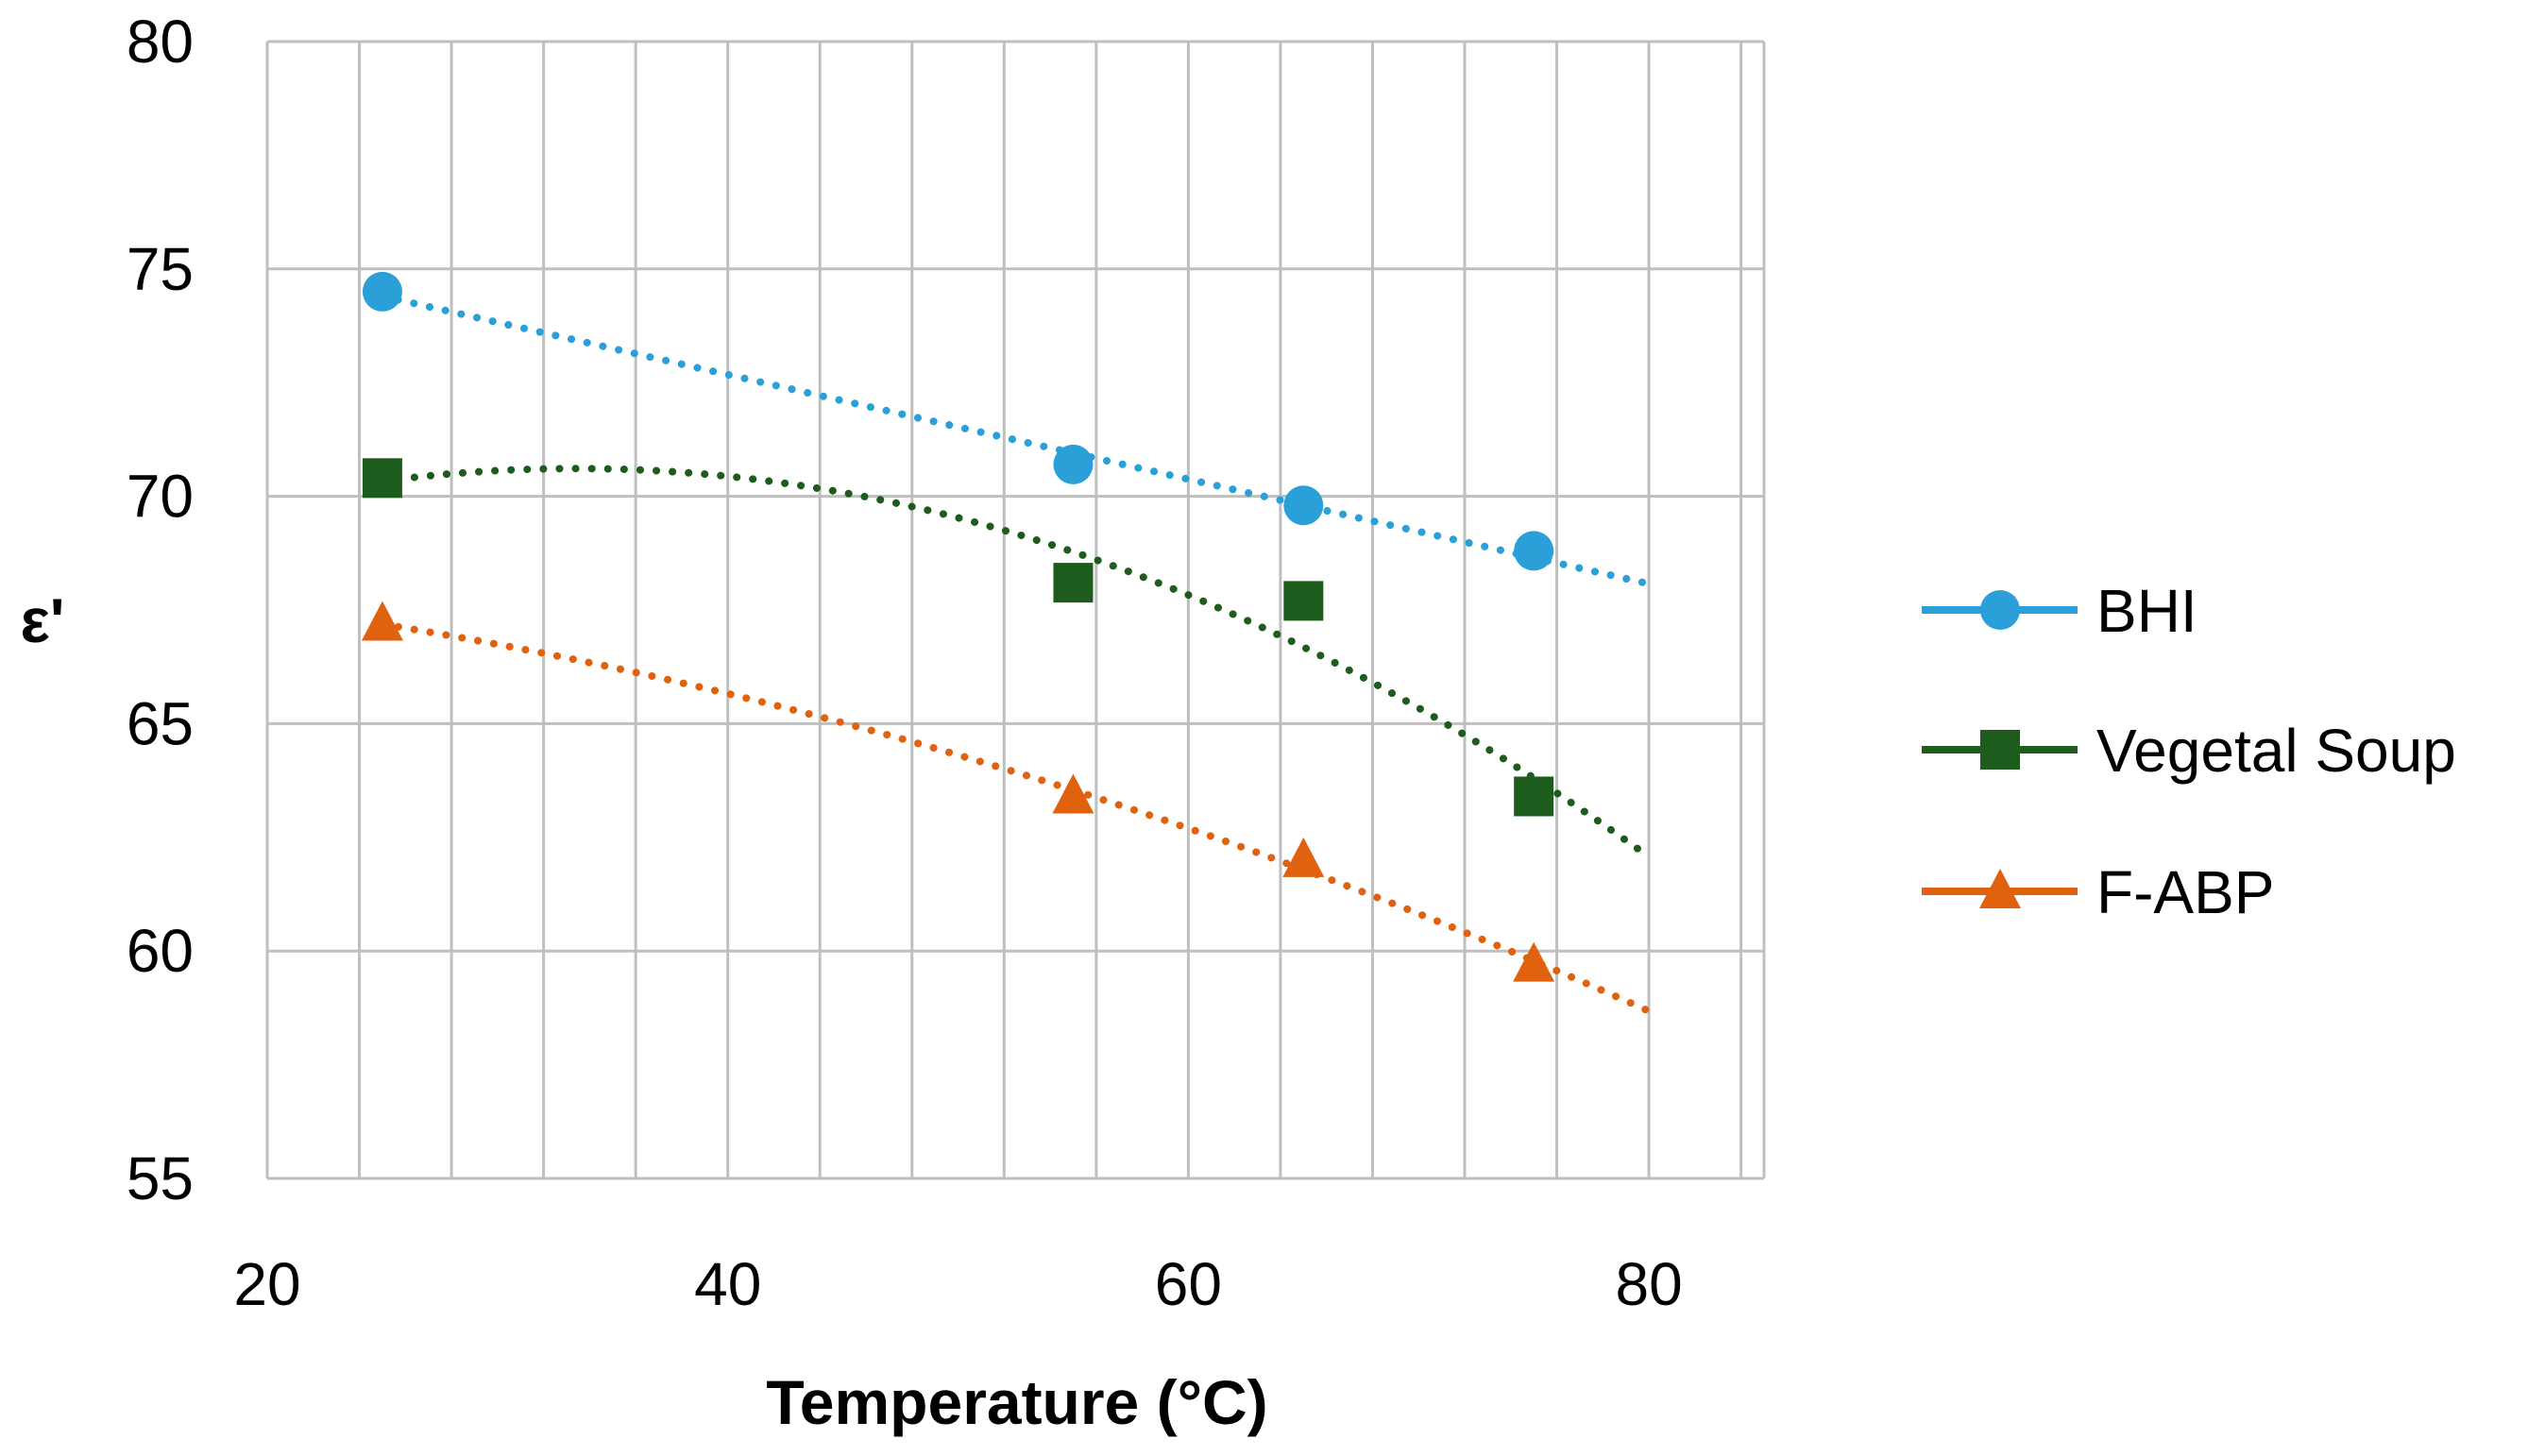 The height and width of the screenshot is (1456, 2528). What do you see at coordinates (160, 951) in the screenshot?
I see `y-tick-label: 60` at bounding box center [160, 951].